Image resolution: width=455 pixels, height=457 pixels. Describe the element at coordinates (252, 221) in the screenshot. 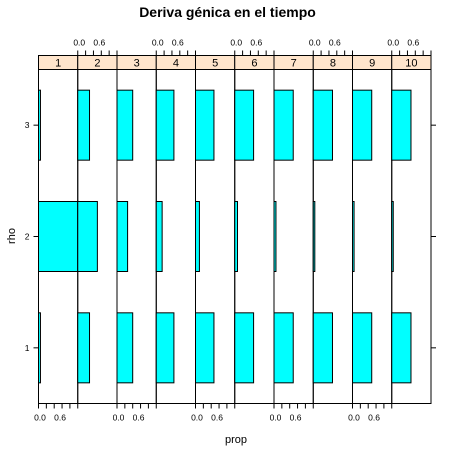

I see `panel-6: 6 0.0 0.6` at that location.